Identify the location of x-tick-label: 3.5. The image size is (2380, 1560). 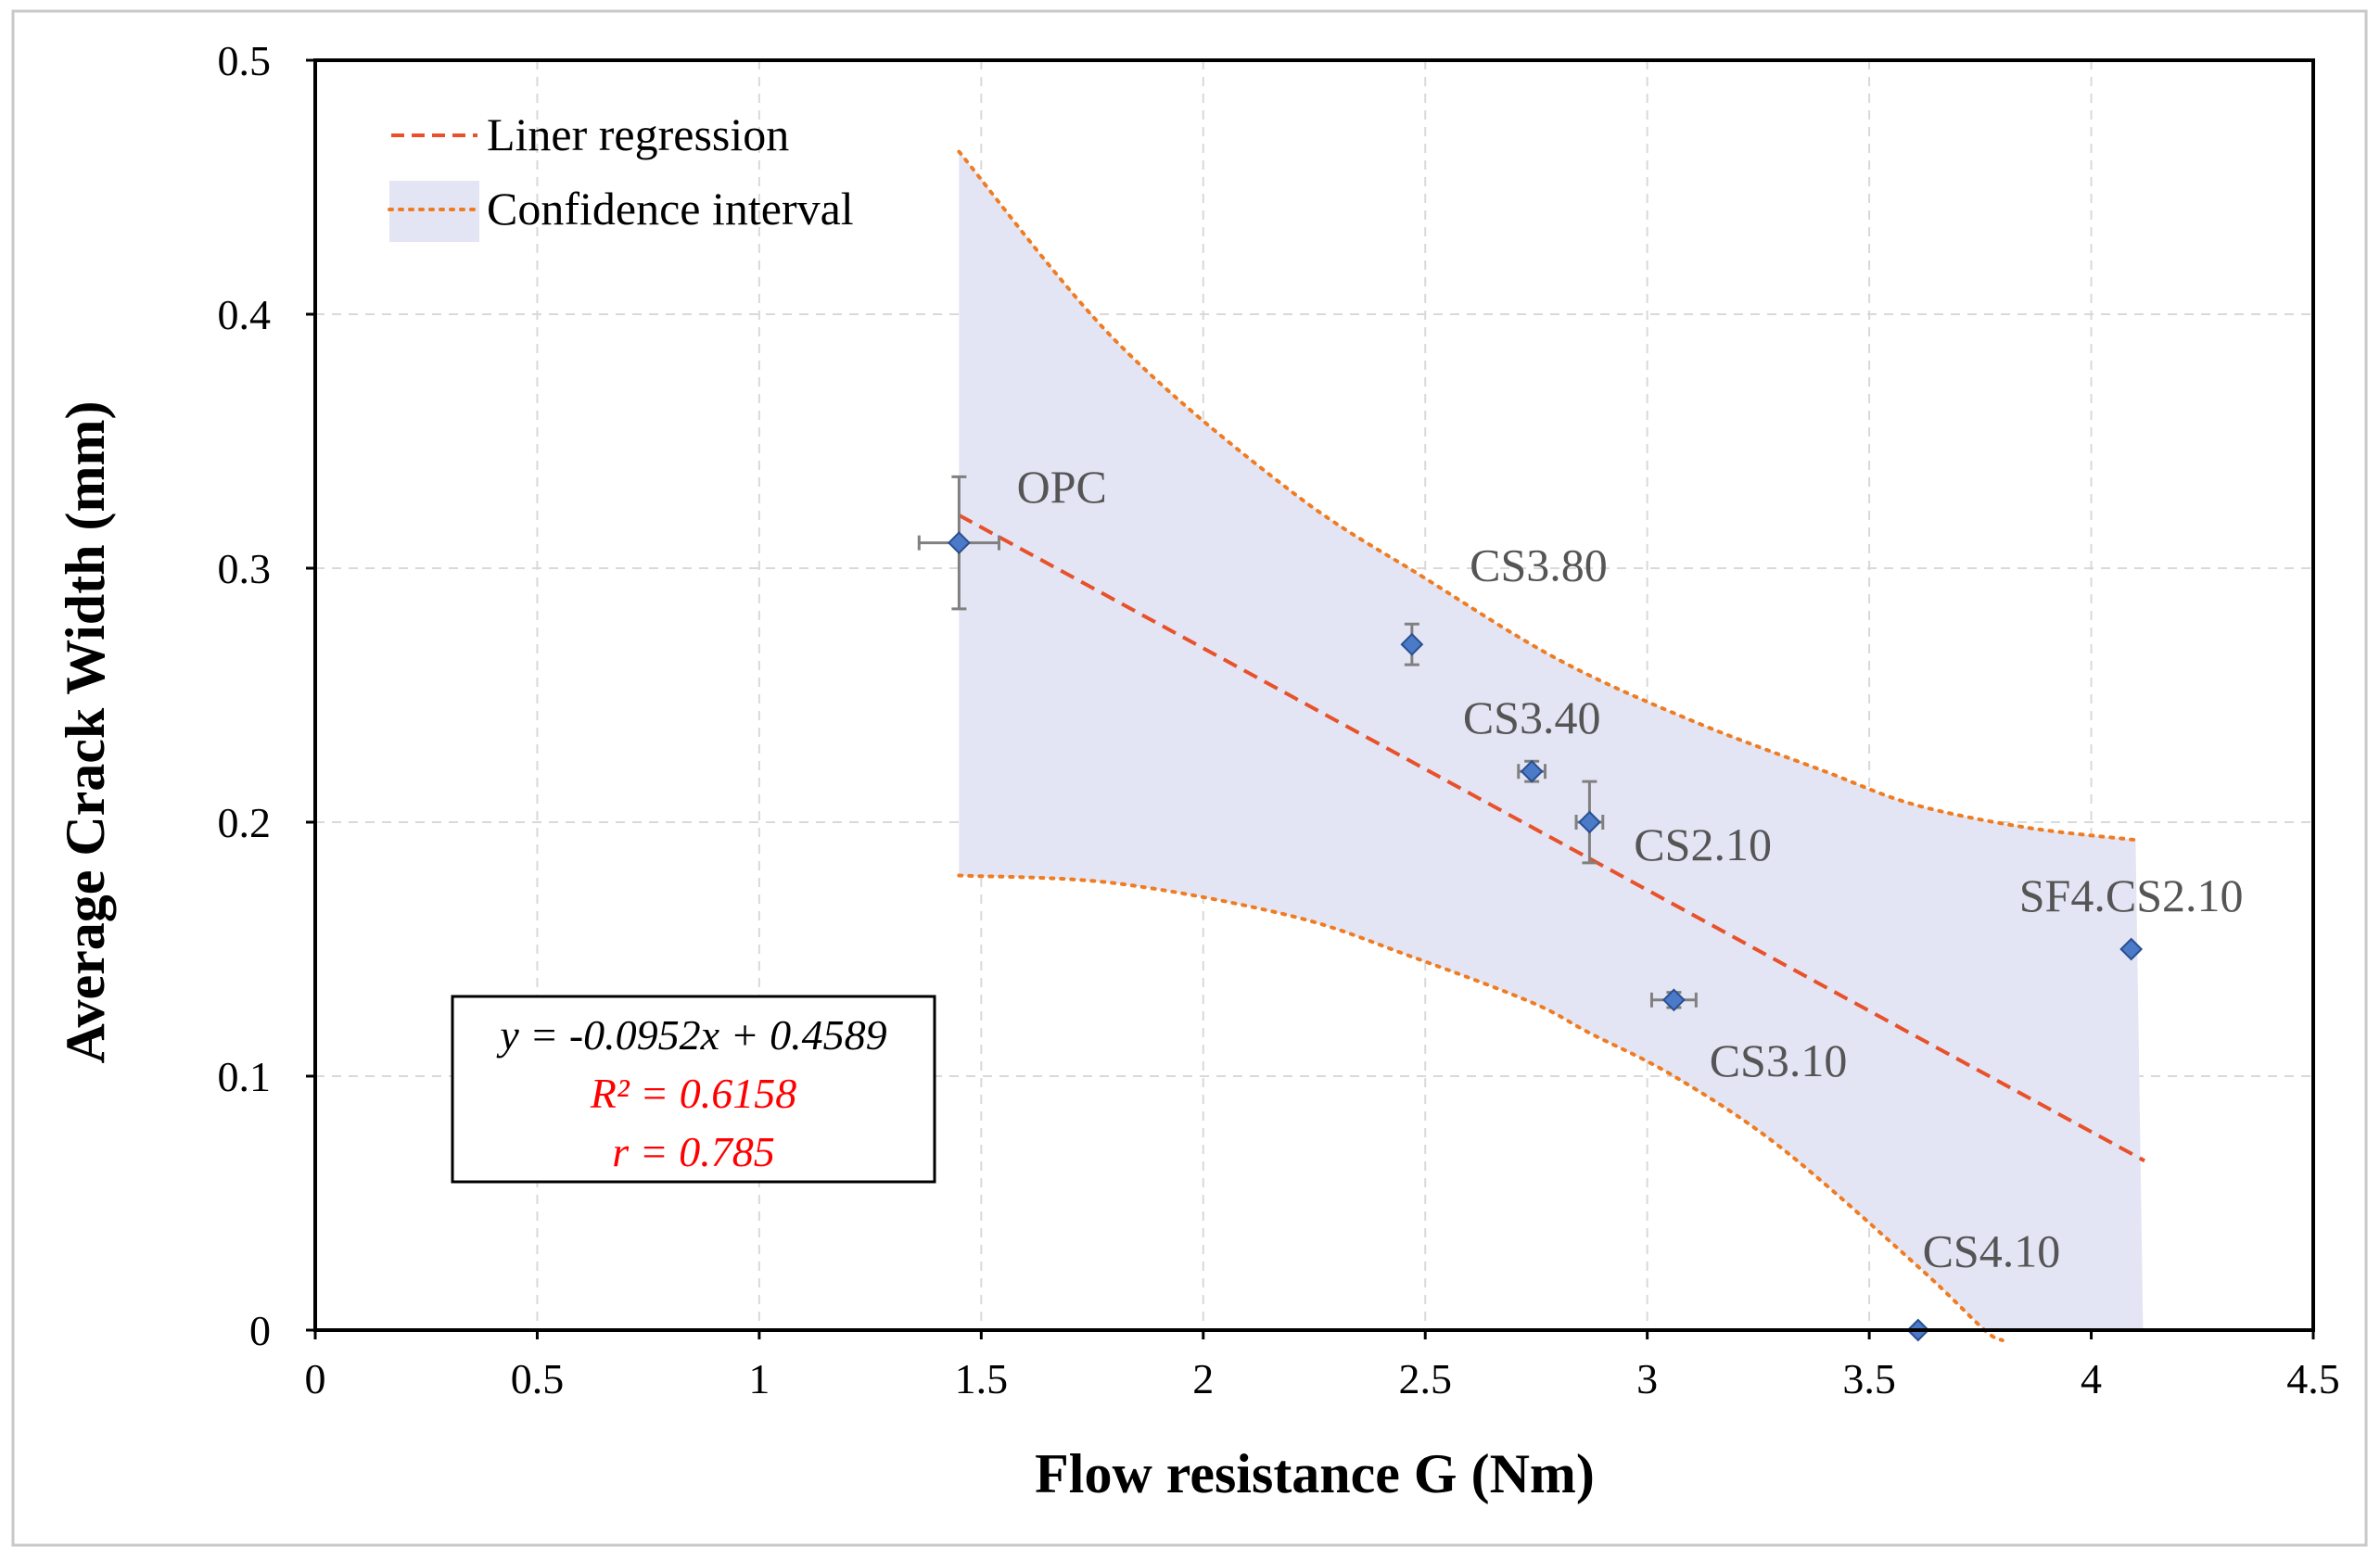
(1869, 1378).